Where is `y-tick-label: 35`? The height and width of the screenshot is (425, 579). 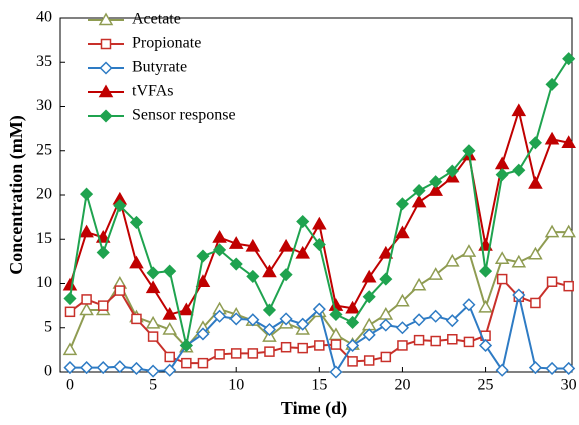
y-tick-label: 35 is located at coordinates (44, 61).